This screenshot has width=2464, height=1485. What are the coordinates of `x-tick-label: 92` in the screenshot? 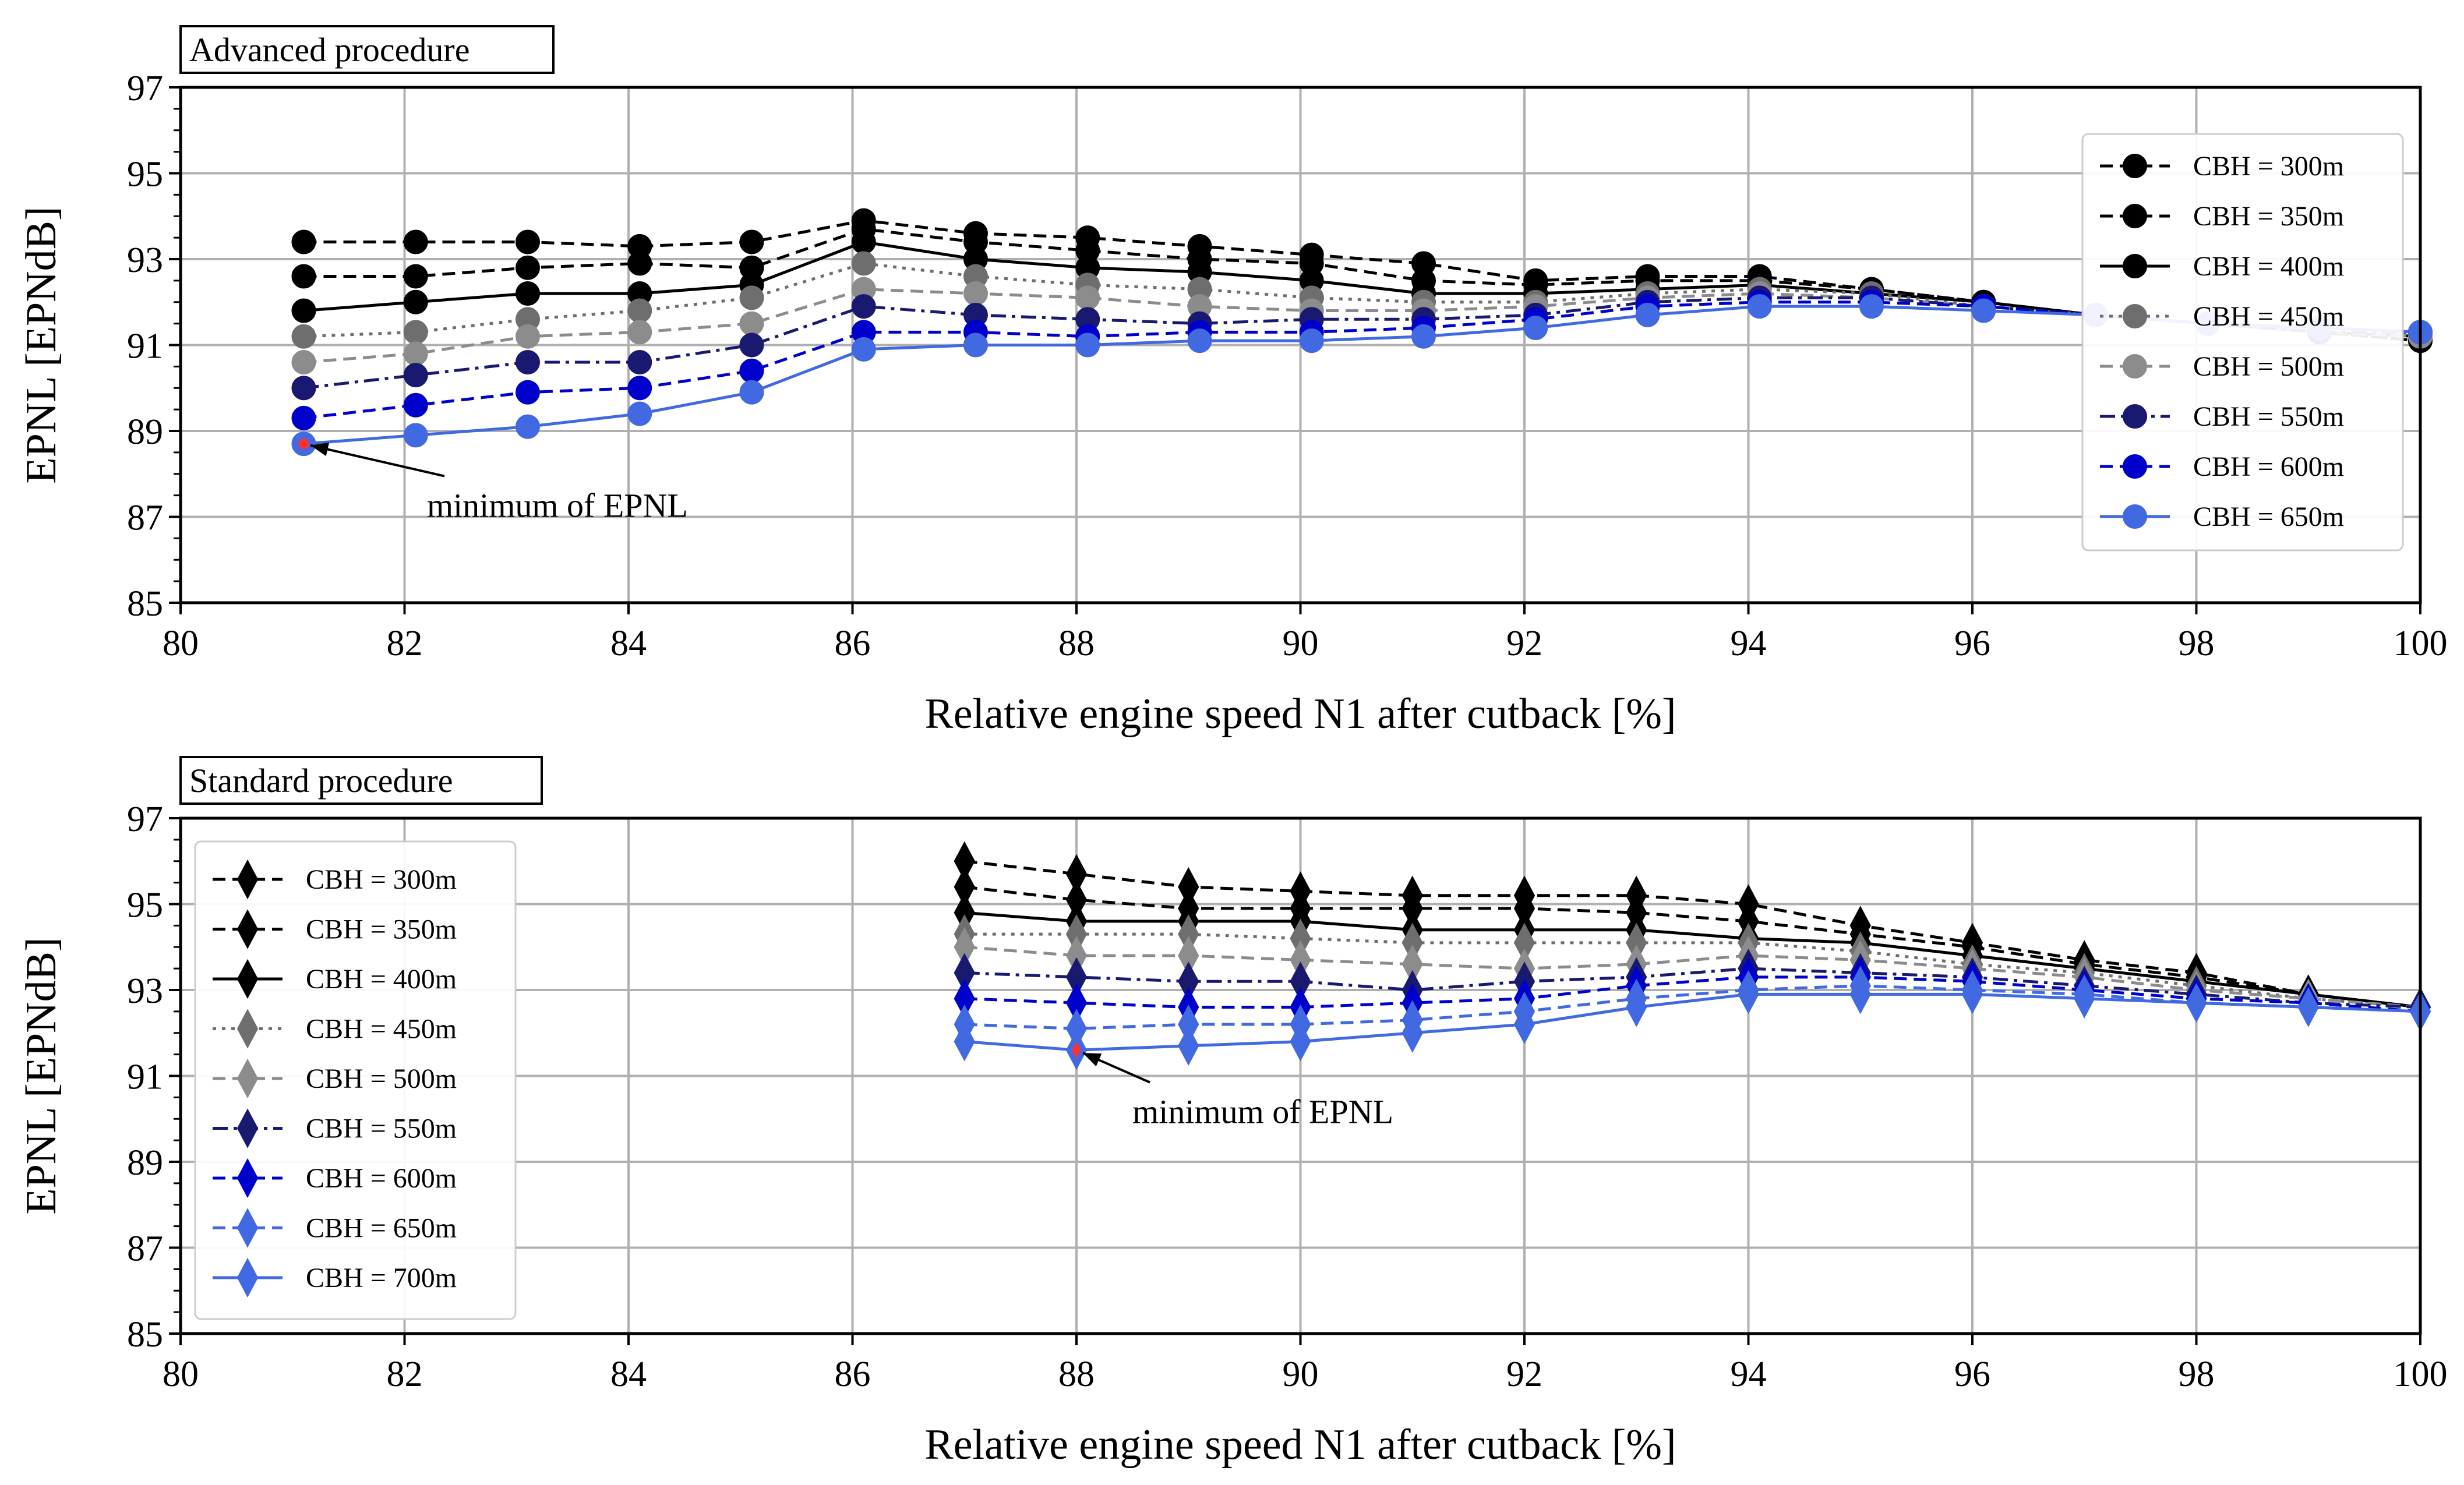 It's located at (1524, 643).